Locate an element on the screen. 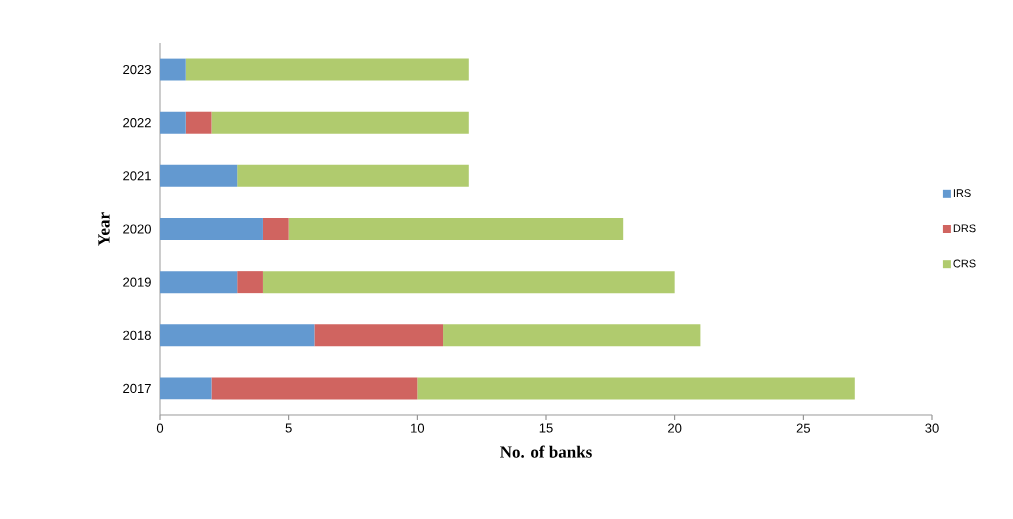 This screenshot has width=1013, height=519. y-tick-label: 2018 is located at coordinates (137, 335).